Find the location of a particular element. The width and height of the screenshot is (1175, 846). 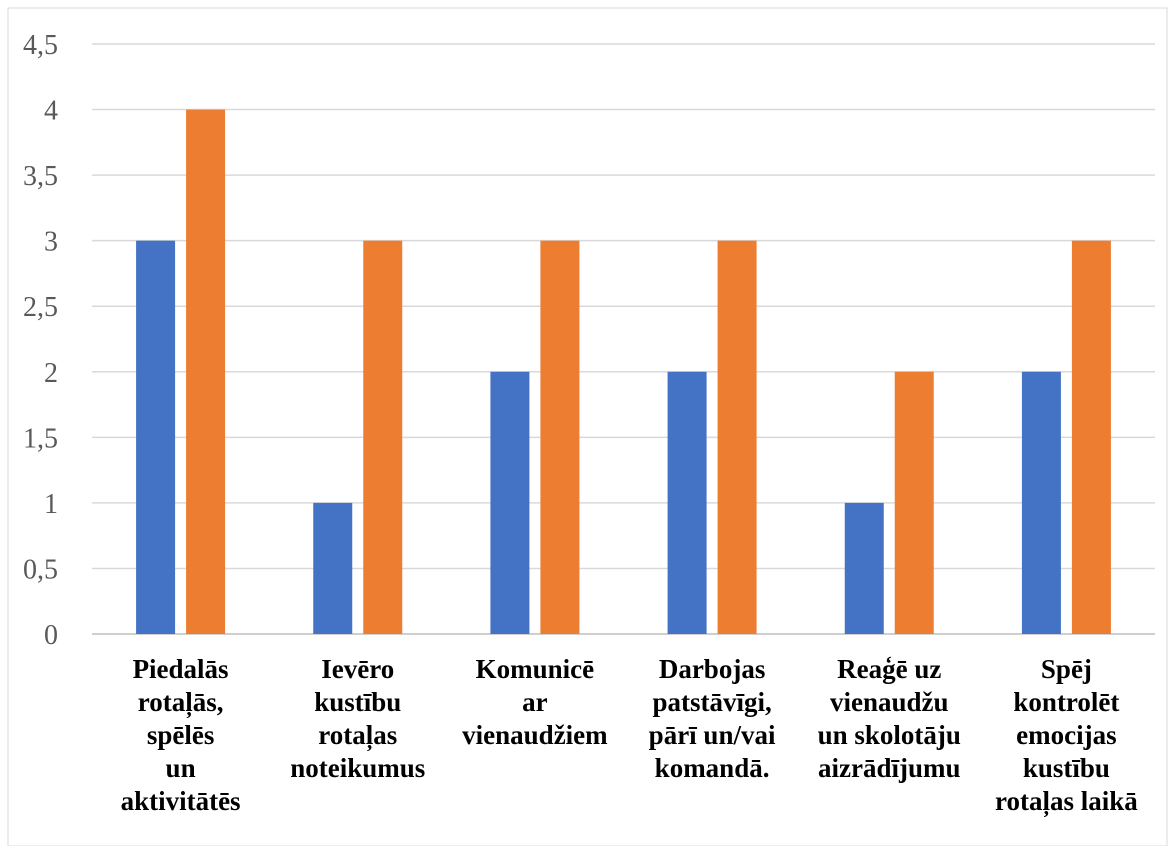

y-tick-label: 1 is located at coordinates (51, 504).